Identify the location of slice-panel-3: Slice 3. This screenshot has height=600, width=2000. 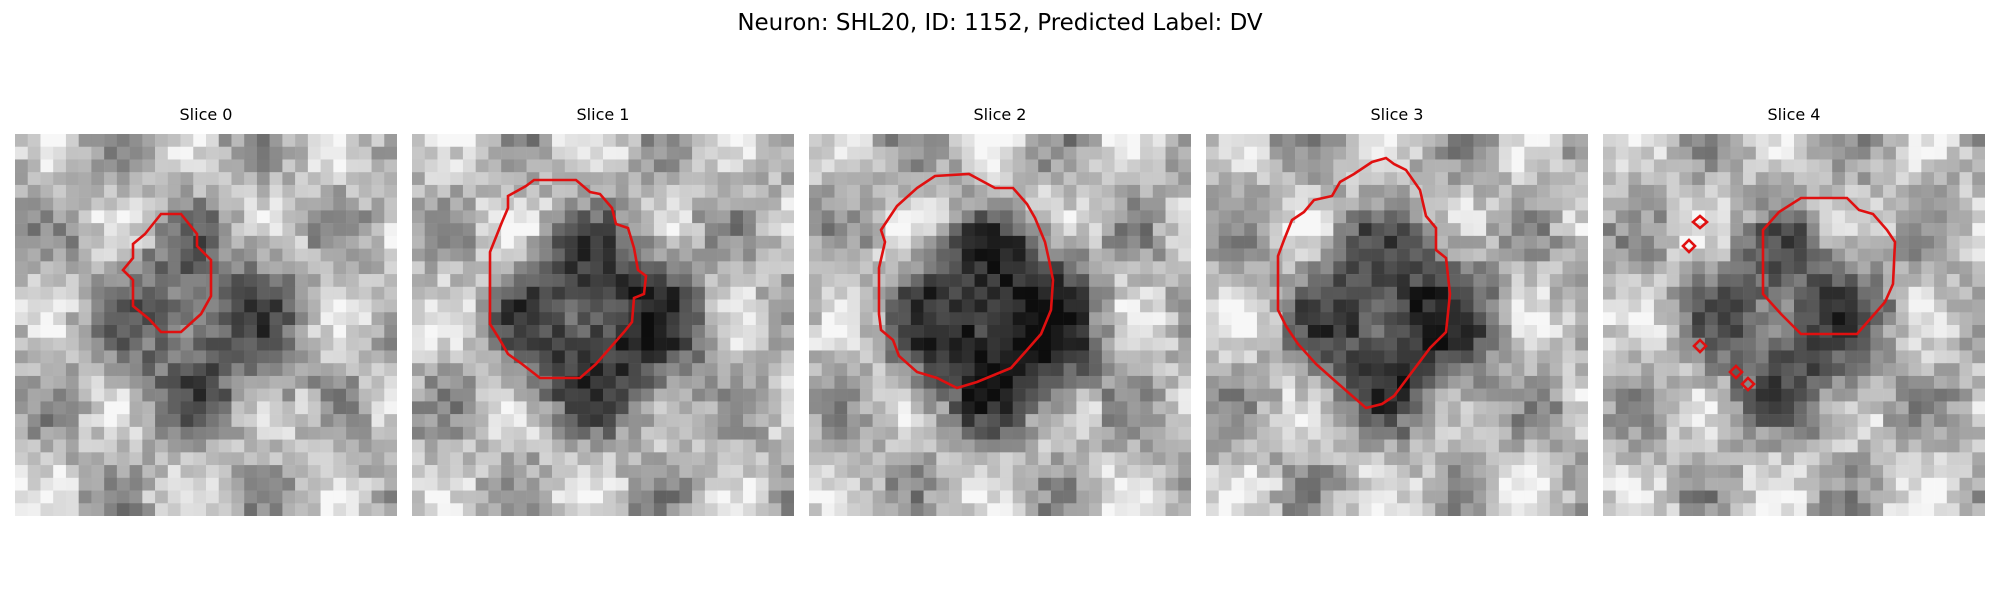
(1397, 310).